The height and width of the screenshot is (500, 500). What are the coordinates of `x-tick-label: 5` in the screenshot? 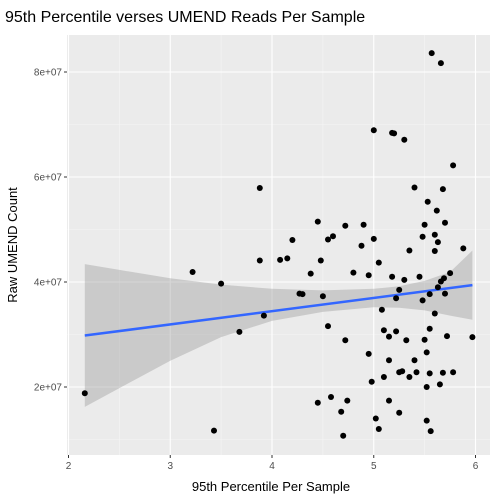 It's located at (374, 466).